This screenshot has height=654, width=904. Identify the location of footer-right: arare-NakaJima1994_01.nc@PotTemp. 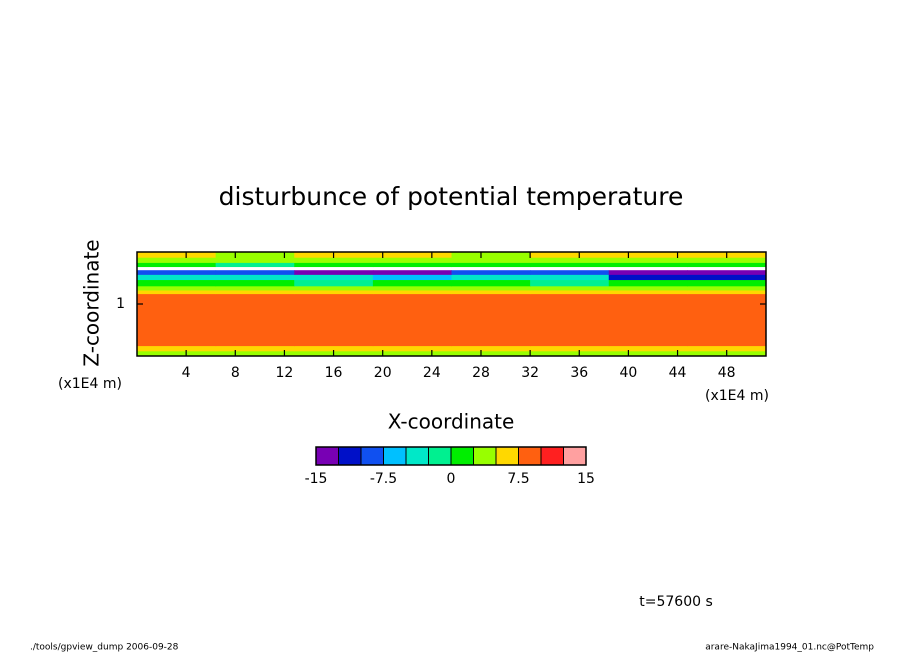
(789, 648).